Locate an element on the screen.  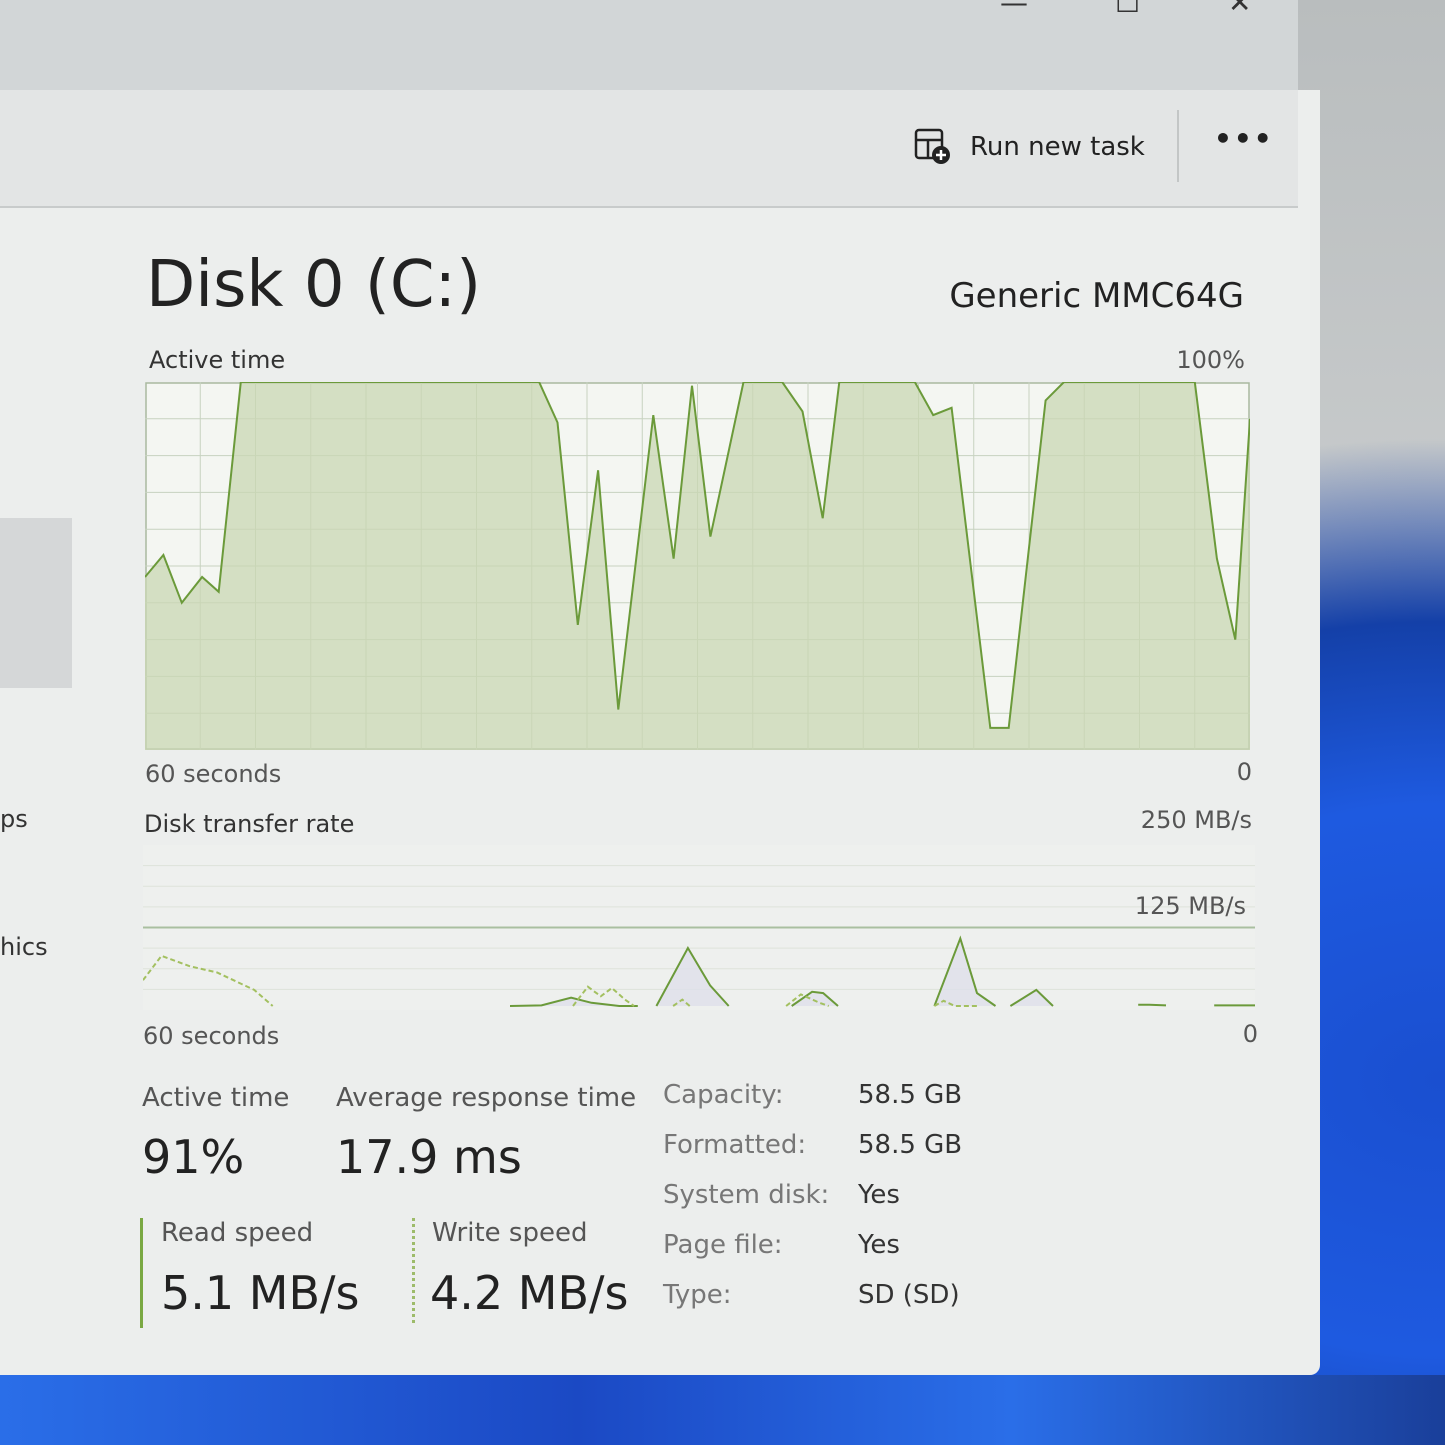
write-speed-value: 4.2 MB/s is located at coordinates (529, 1293).